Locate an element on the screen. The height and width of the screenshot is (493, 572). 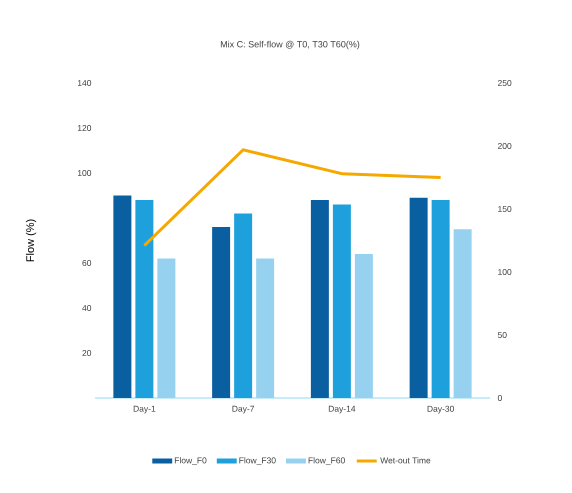
y-tick-label: 40 is located at coordinates (87, 308).